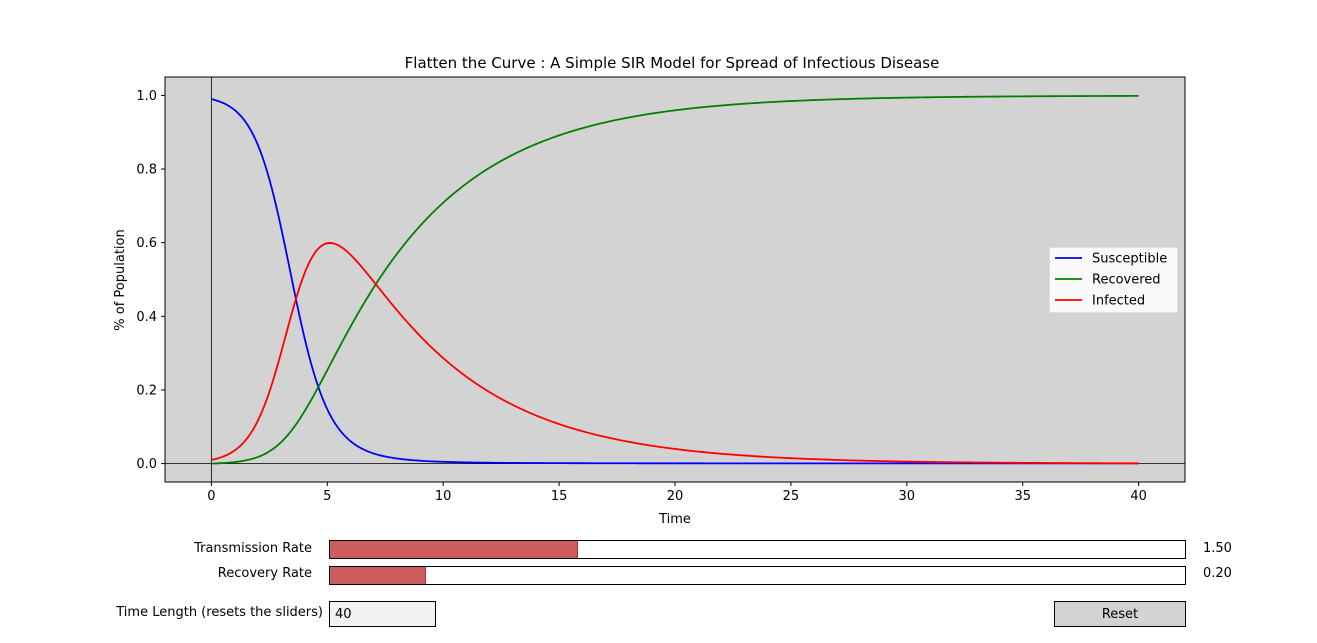 The image size is (1317, 643). Describe the element at coordinates (211, 496) in the screenshot. I see `x-tick-label: 0` at that location.